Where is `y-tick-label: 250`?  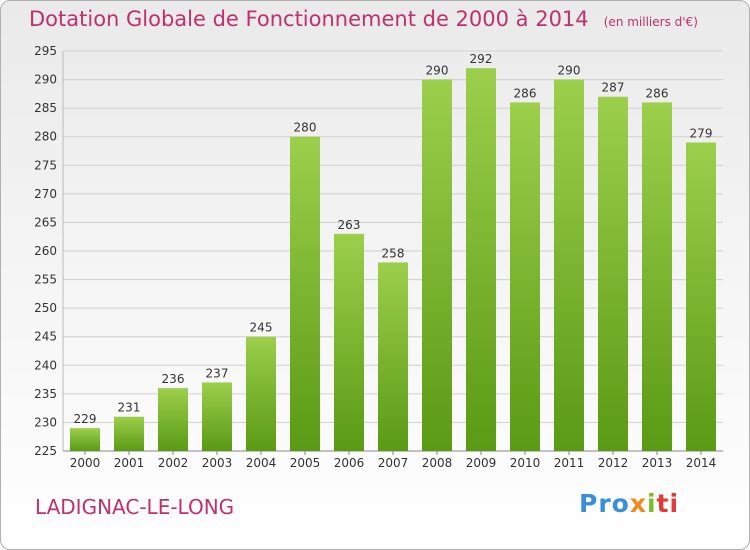
y-tick-label: 250 is located at coordinates (45, 308).